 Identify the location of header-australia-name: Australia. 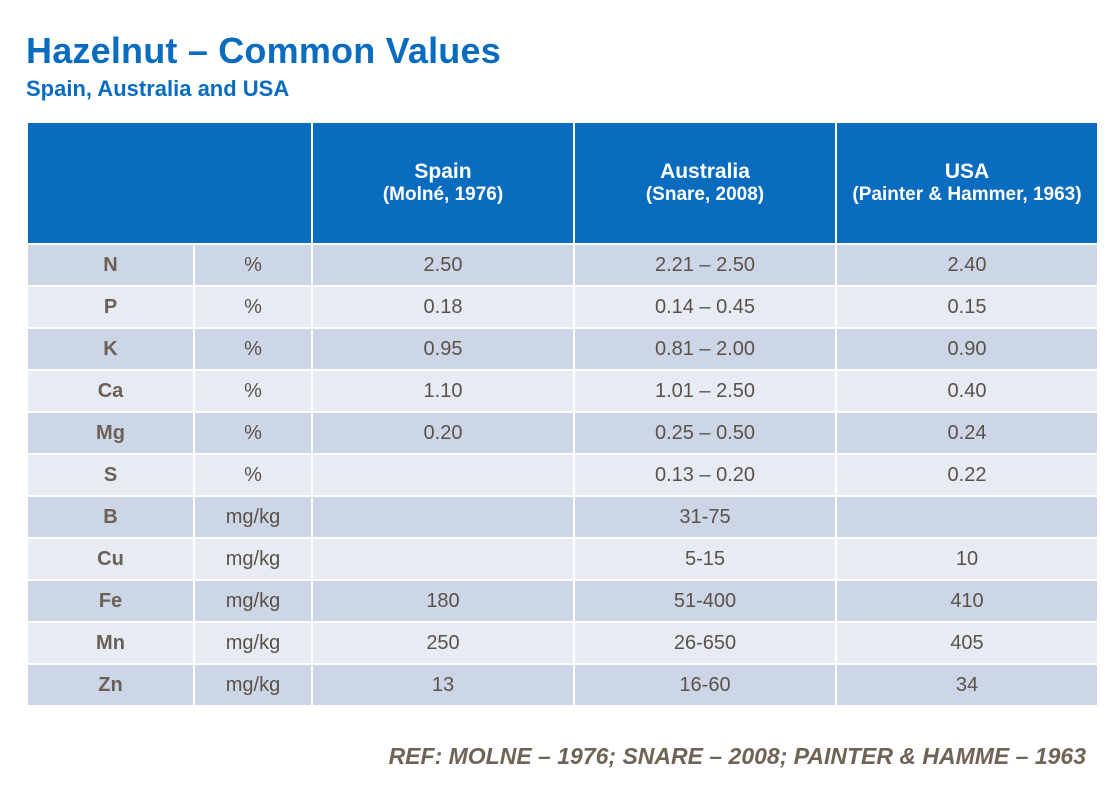
(705, 171).